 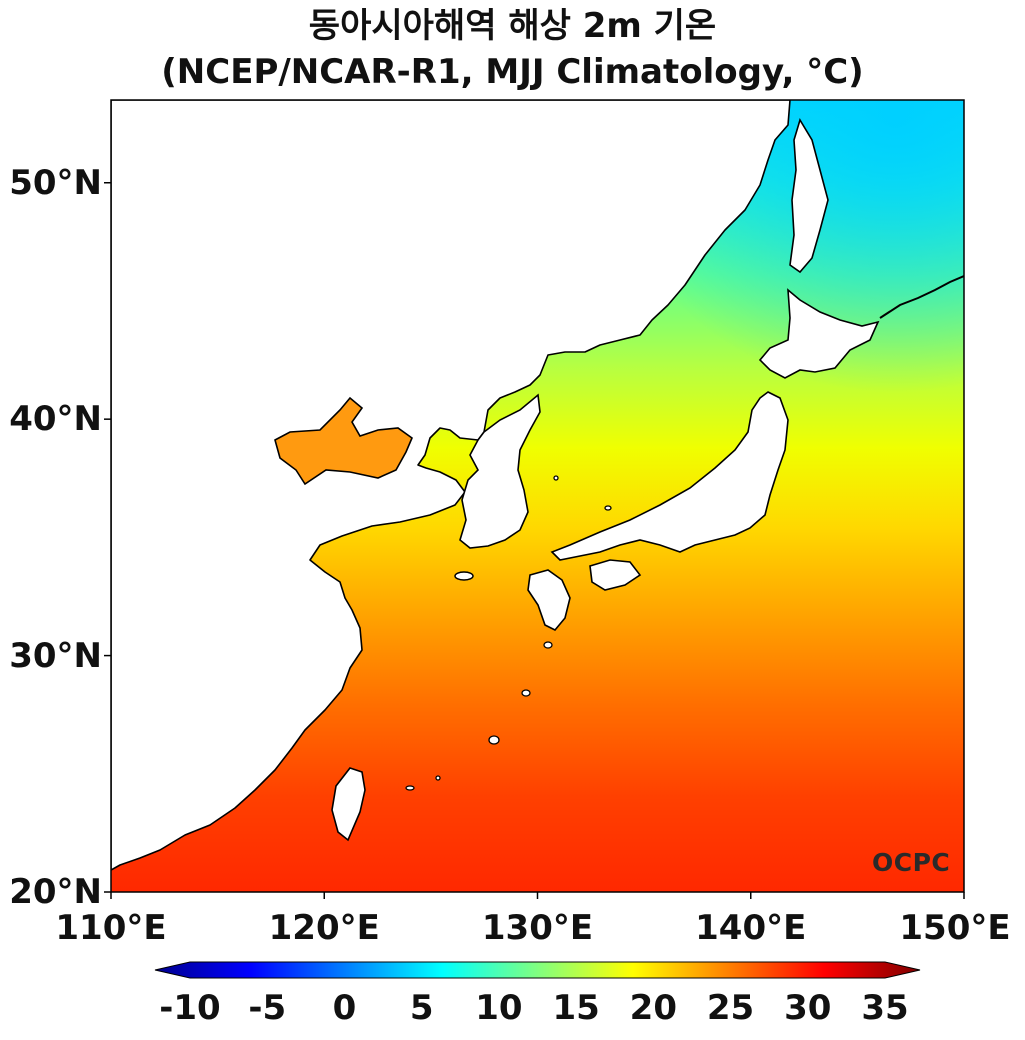 I want to click on land-kuril-islands, so click(x=921, y=297).